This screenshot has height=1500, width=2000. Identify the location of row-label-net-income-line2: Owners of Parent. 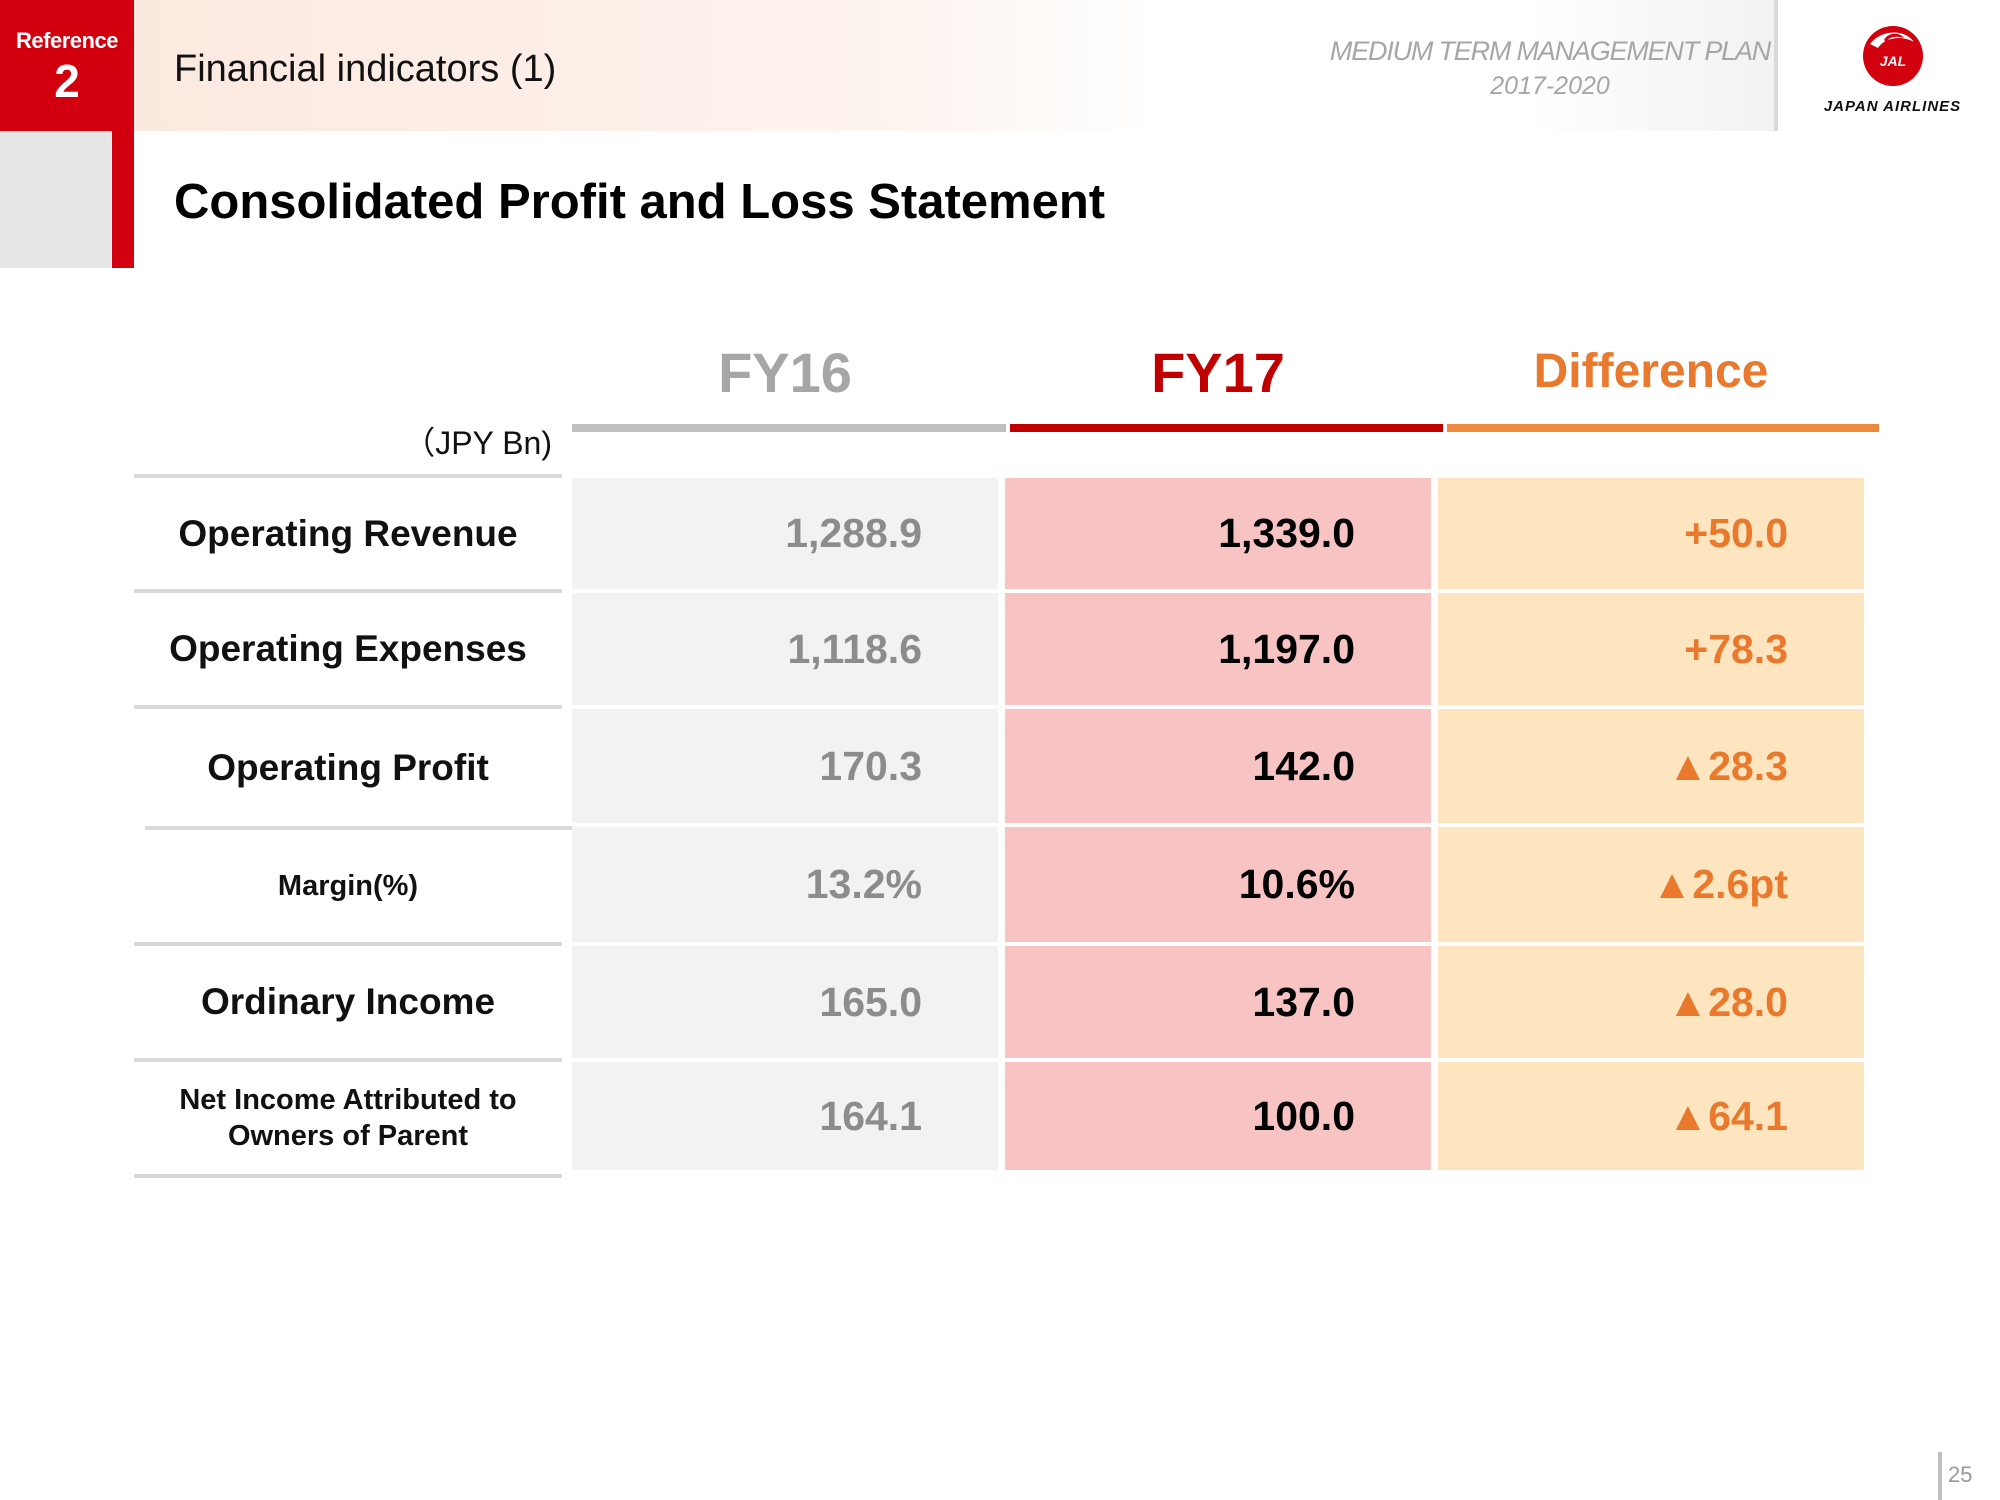
(348, 1136).